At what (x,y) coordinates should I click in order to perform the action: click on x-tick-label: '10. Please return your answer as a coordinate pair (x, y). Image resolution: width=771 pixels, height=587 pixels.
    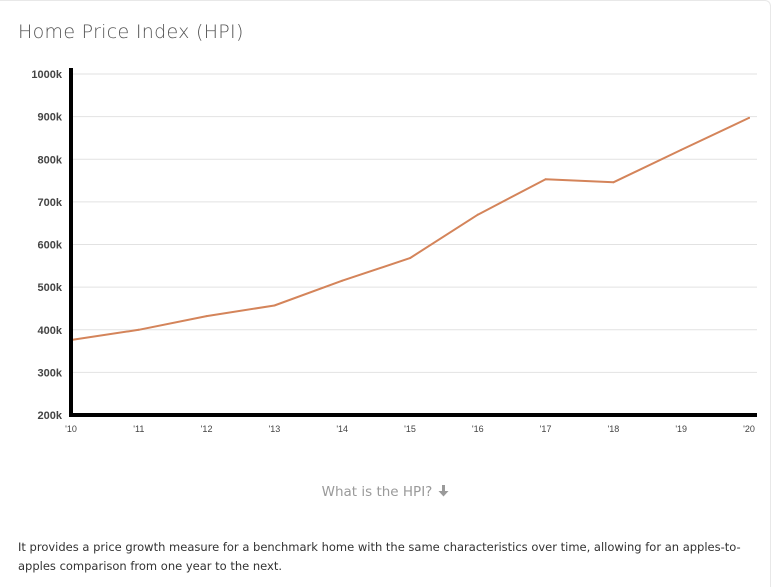
    Looking at the image, I should click on (71, 429).